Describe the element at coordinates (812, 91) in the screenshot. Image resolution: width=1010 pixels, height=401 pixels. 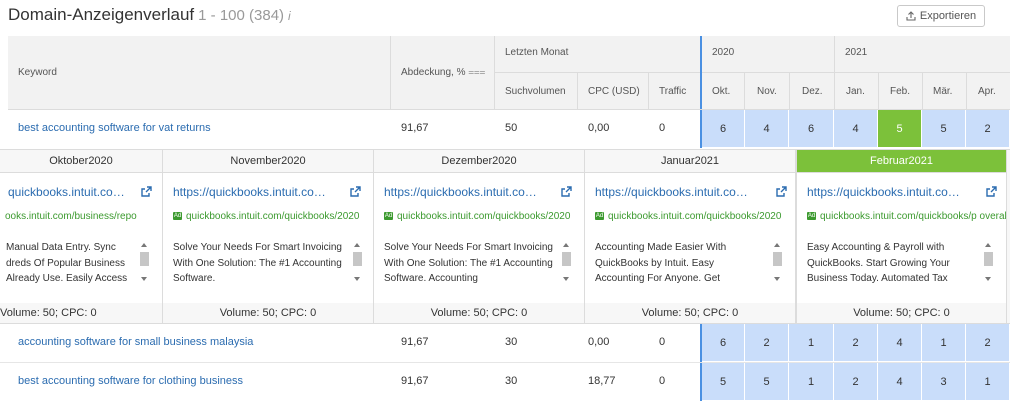
I see `month-dez: Dez.` at that location.